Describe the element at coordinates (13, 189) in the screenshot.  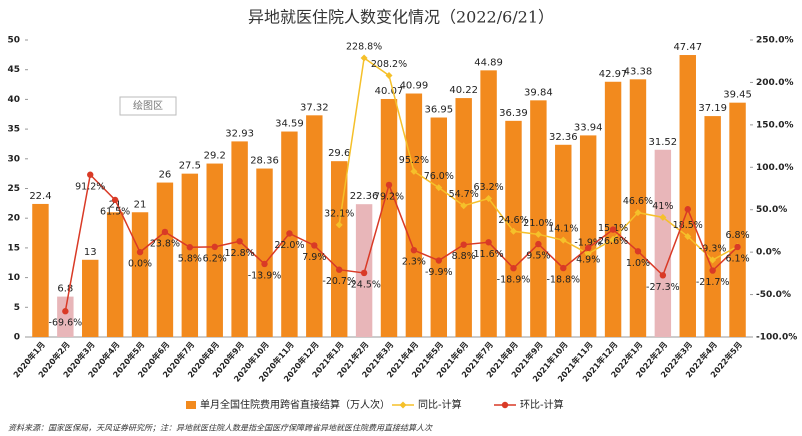
I see `y-tick-label: 25` at that location.